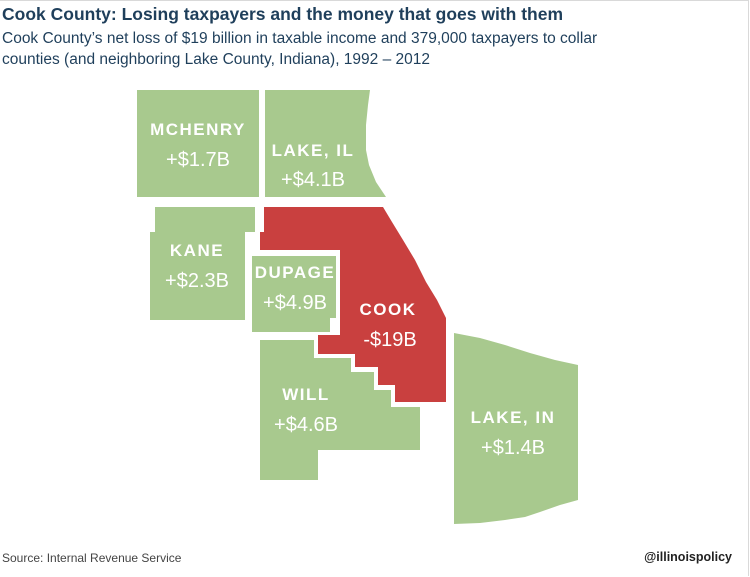  I want to click on county-cook: COOK -$19B, so click(353, 304).